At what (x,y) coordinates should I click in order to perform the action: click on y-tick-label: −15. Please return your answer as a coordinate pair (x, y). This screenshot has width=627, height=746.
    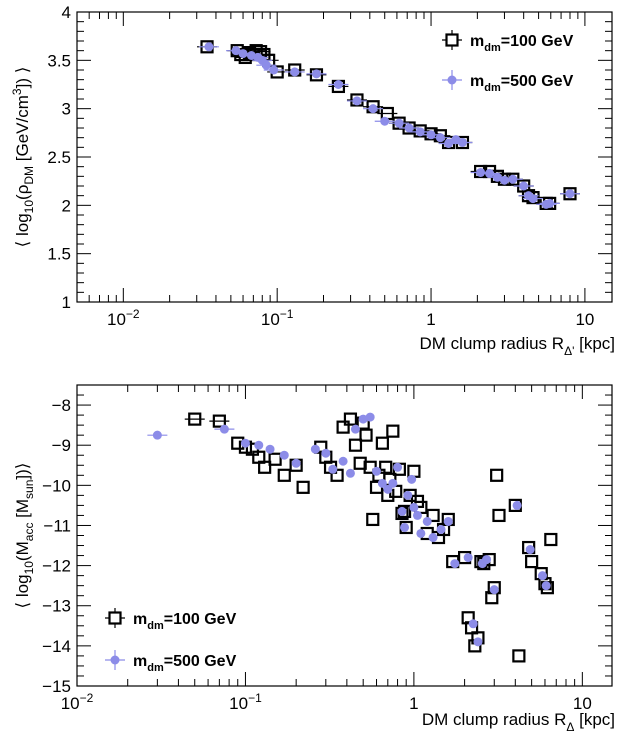
    Looking at the image, I should click on (56, 686).